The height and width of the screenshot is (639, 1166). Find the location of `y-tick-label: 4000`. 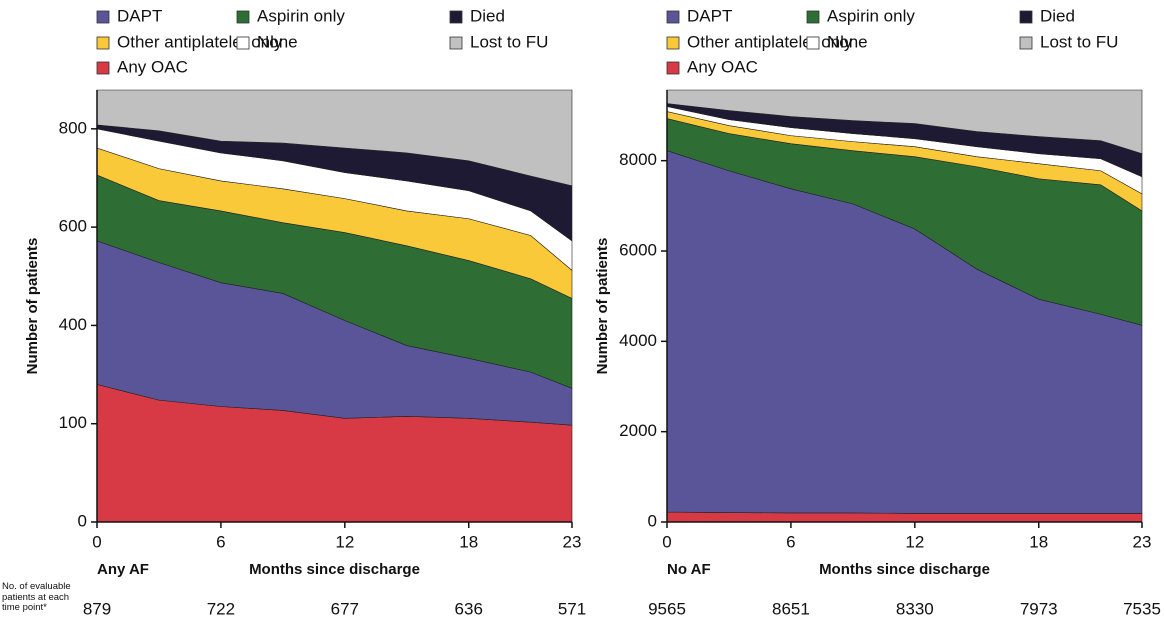

y-tick-label: 4000 is located at coordinates (638, 340).